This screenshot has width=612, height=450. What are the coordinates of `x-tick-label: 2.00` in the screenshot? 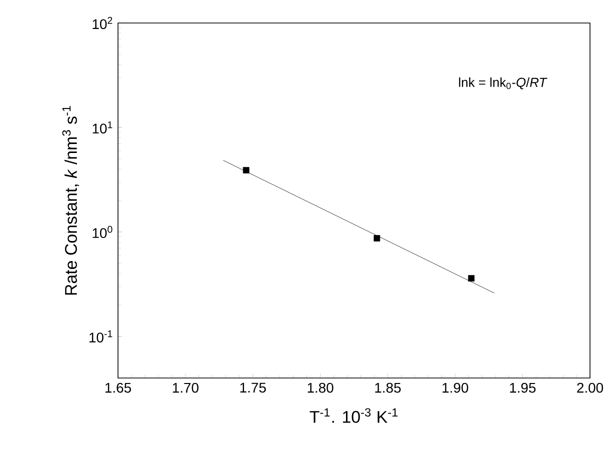 It's located at (590, 387).